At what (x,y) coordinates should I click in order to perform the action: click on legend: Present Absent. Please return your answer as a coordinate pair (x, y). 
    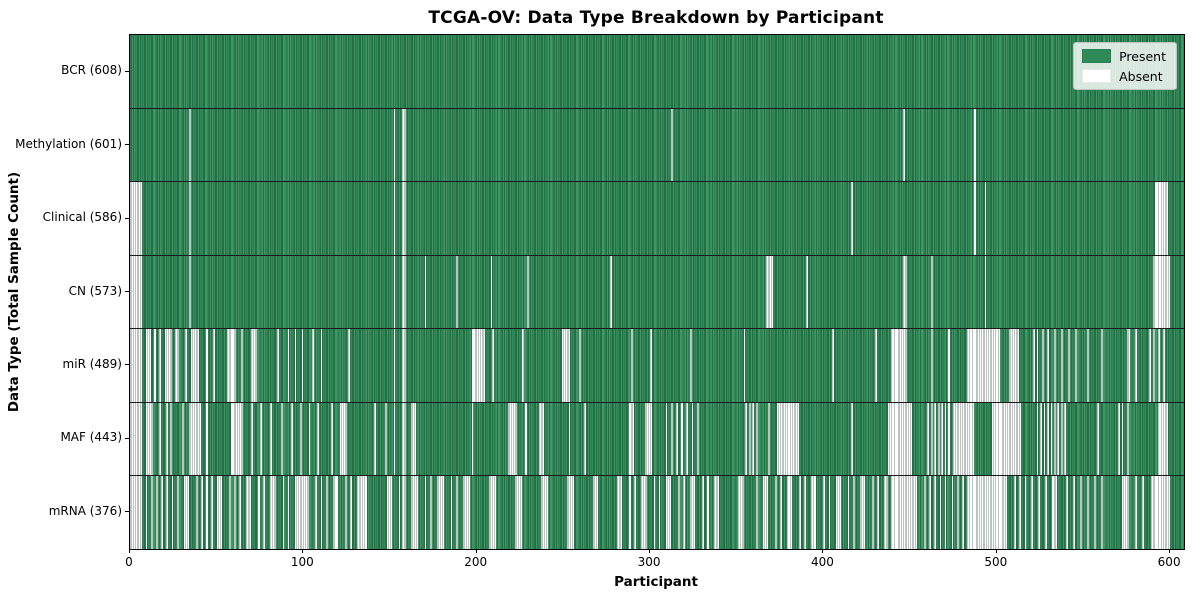
    Looking at the image, I should click on (1125, 66).